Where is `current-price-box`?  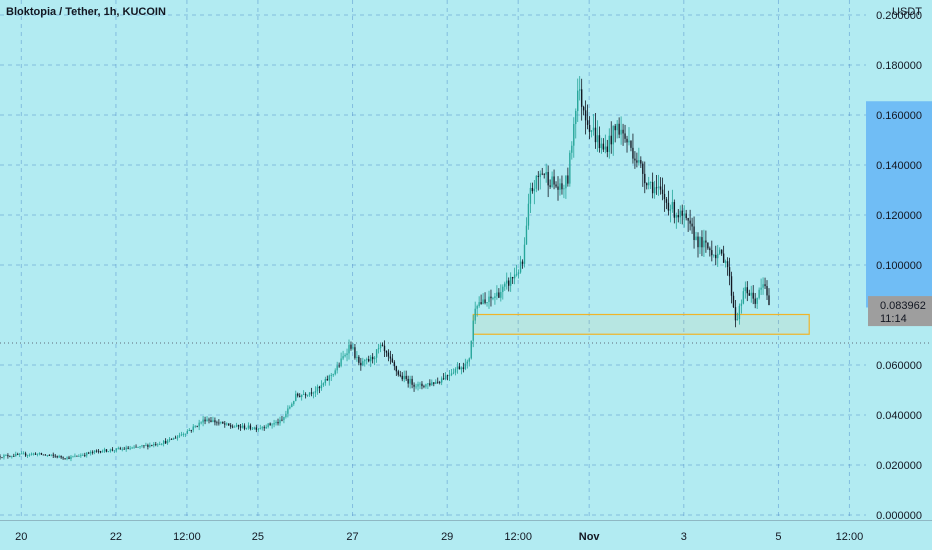 current-price-box is located at coordinates (900, 311).